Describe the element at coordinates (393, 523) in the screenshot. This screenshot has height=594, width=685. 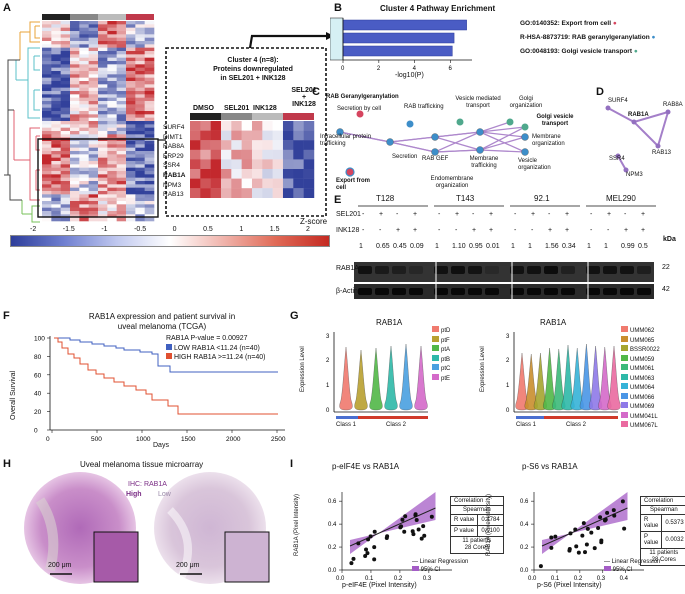
I see `i-ci-band` at that location.